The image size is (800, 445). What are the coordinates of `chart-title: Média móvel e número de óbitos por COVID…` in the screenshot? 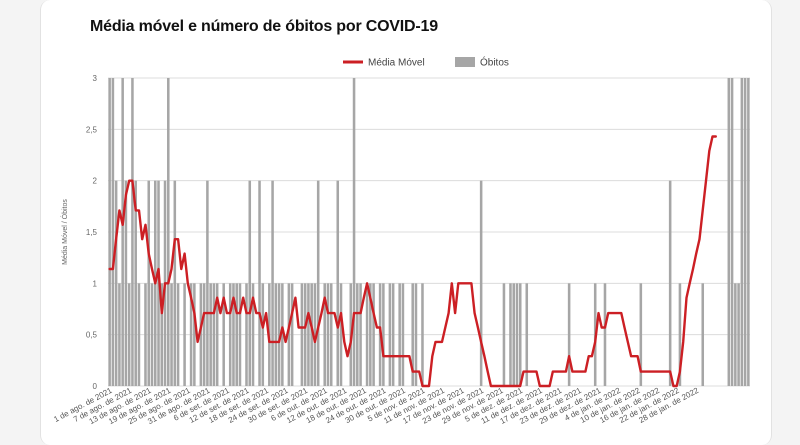 It's located at (264, 26).